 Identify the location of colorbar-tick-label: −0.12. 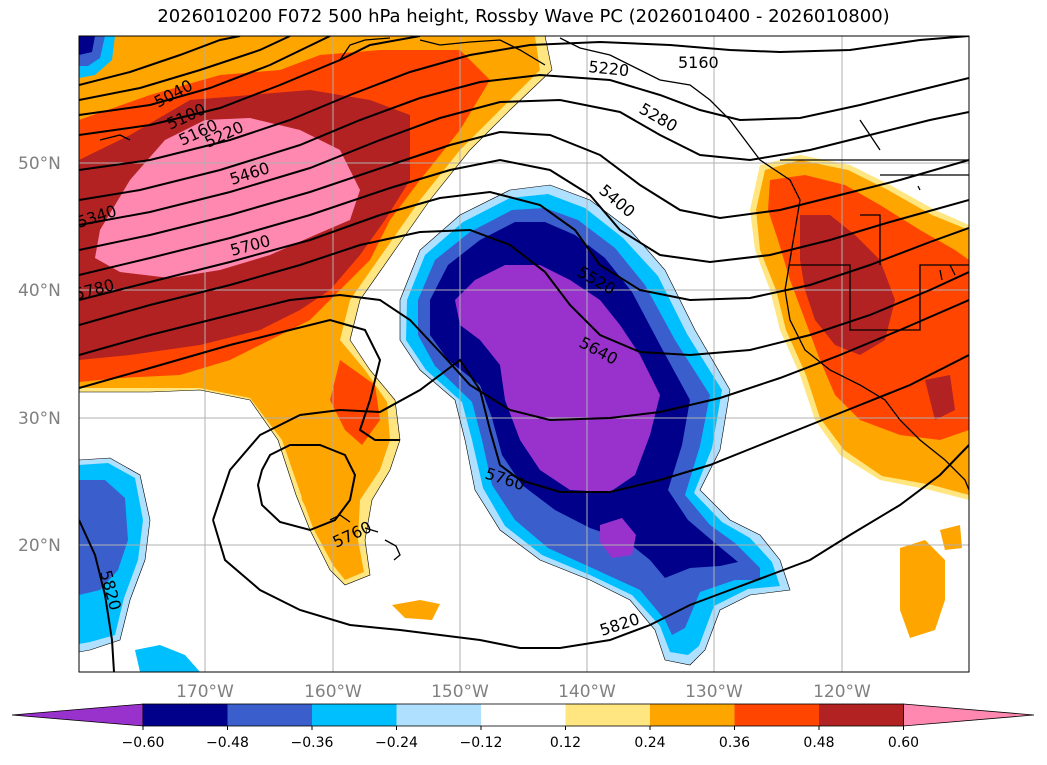
(481, 743).